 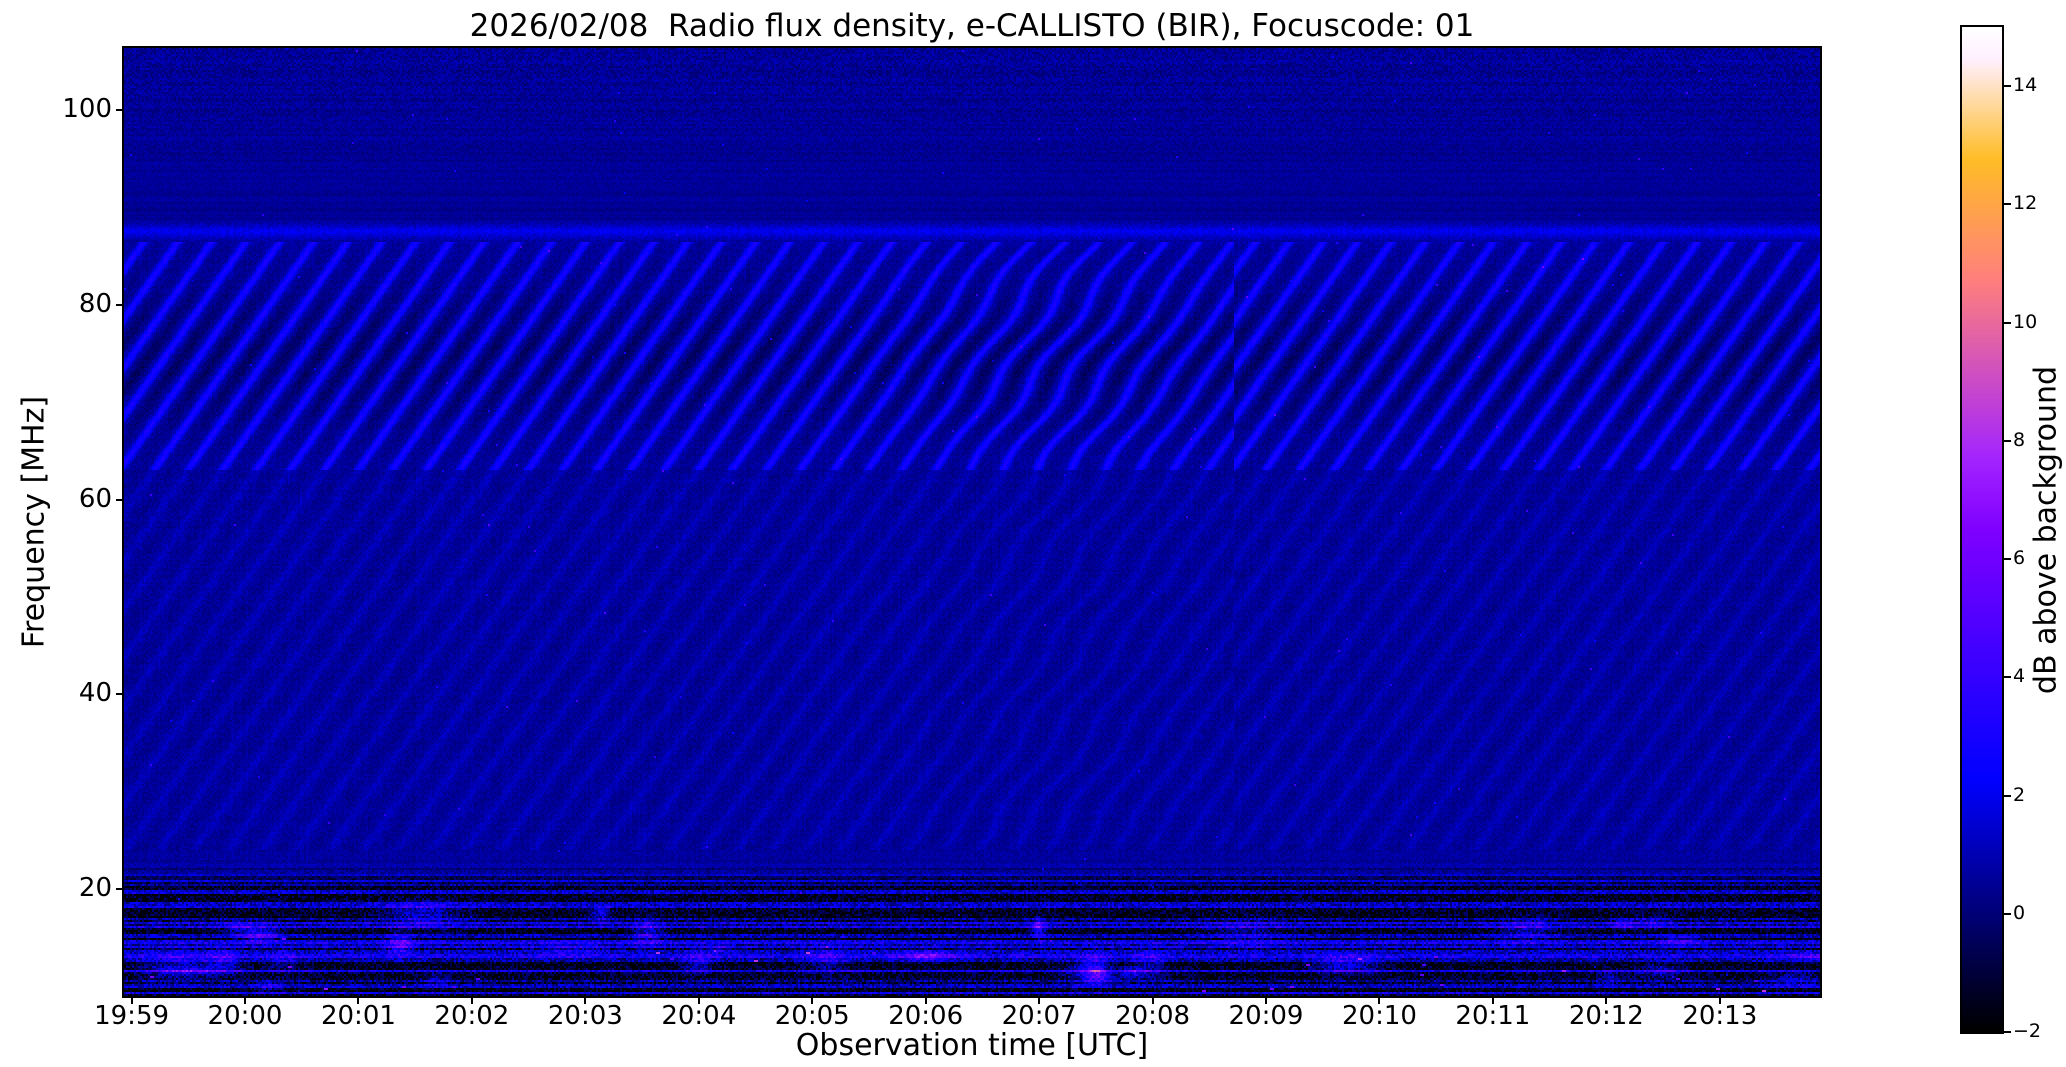 What do you see at coordinates (1606, 1016) in the screenshot?
I see `x-tick-label: 20:12` at bounding box center [1606, 1016].